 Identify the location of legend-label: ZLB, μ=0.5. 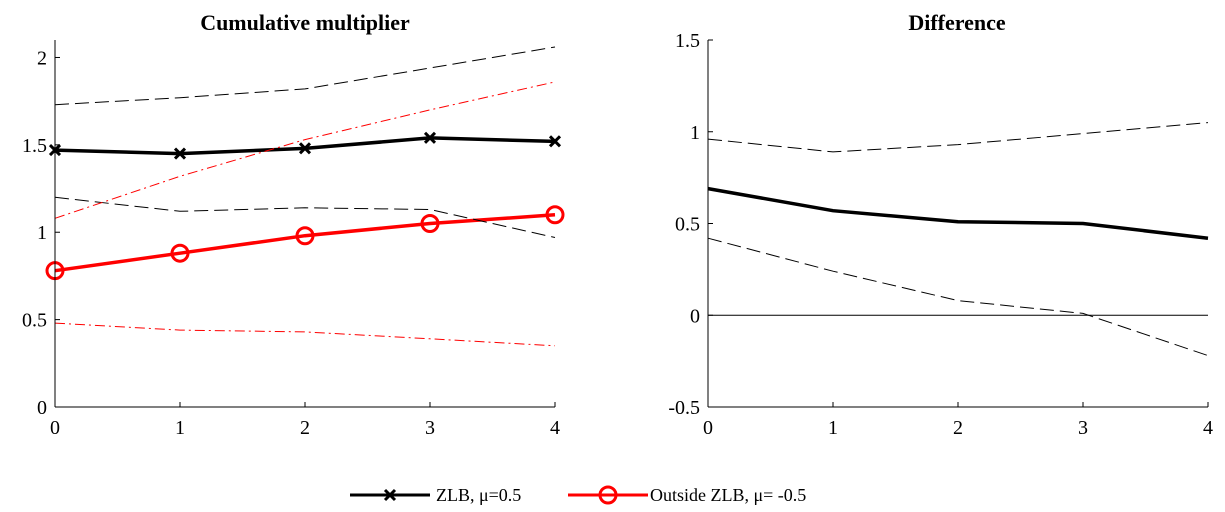
(478, 495).